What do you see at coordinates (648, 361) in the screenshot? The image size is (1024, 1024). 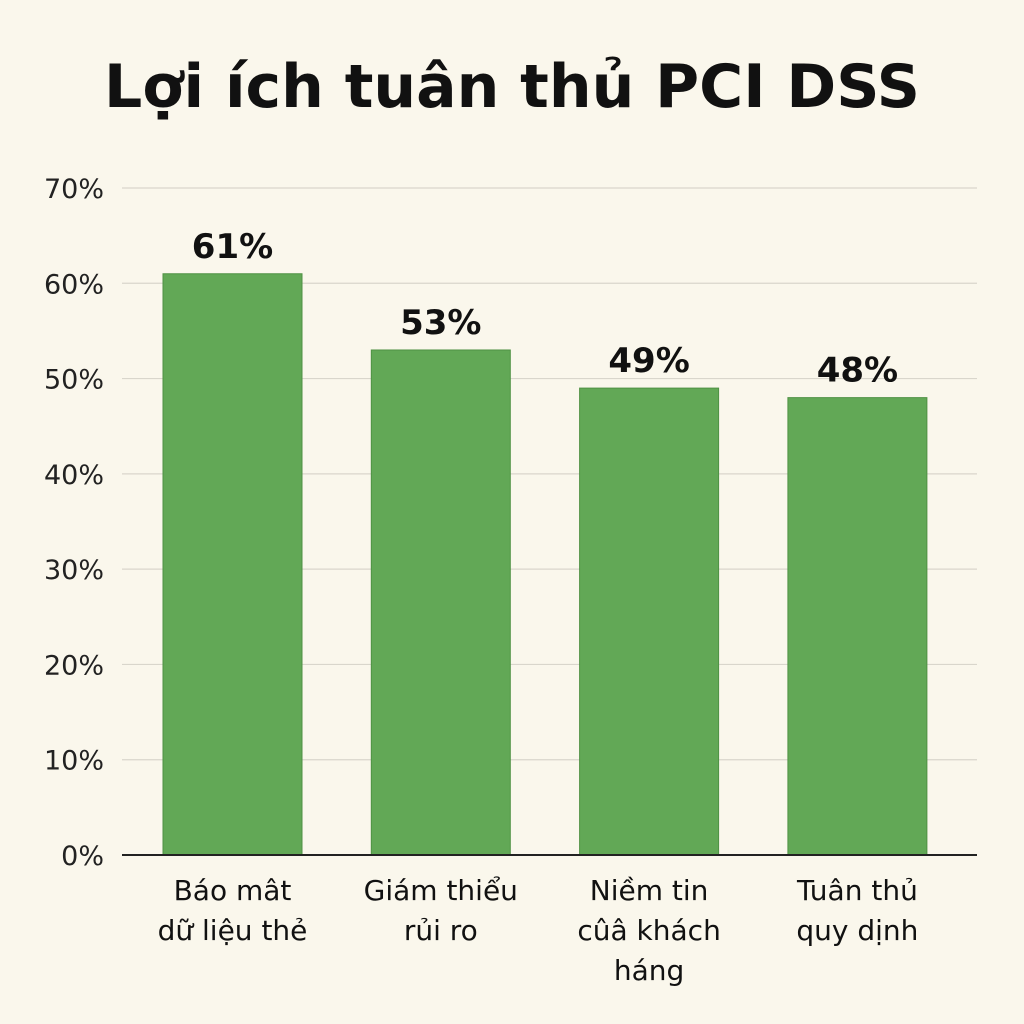 I see `data-label: 49%` at bounding box center [648, 361].